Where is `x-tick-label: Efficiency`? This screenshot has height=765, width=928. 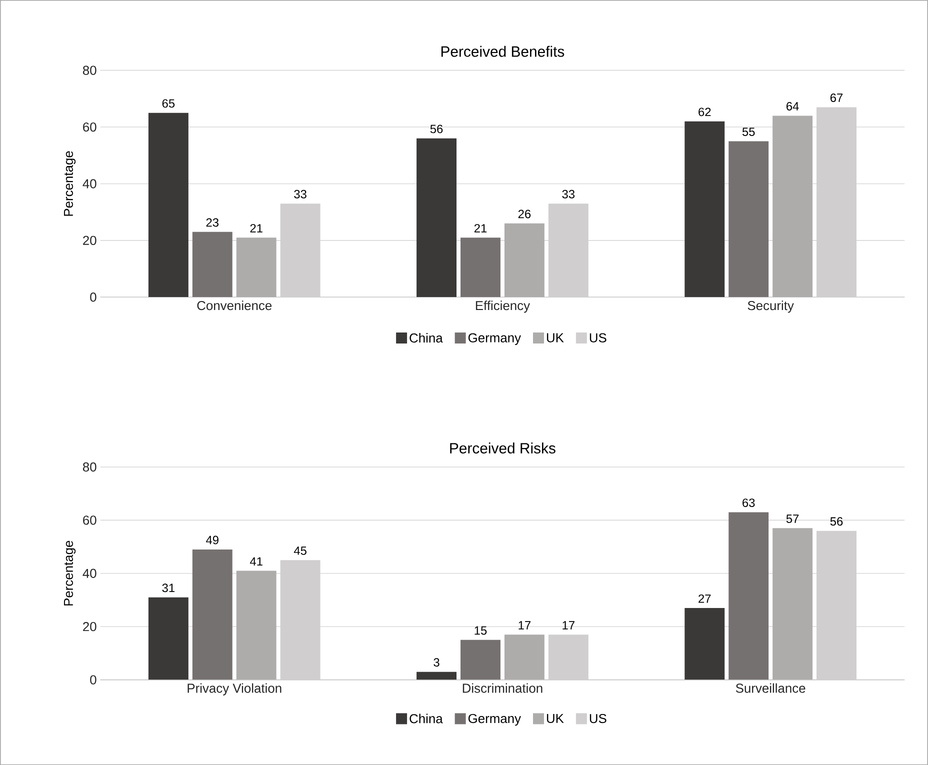 x-tick-label: Efficiency is located at coordinates (503, 306).